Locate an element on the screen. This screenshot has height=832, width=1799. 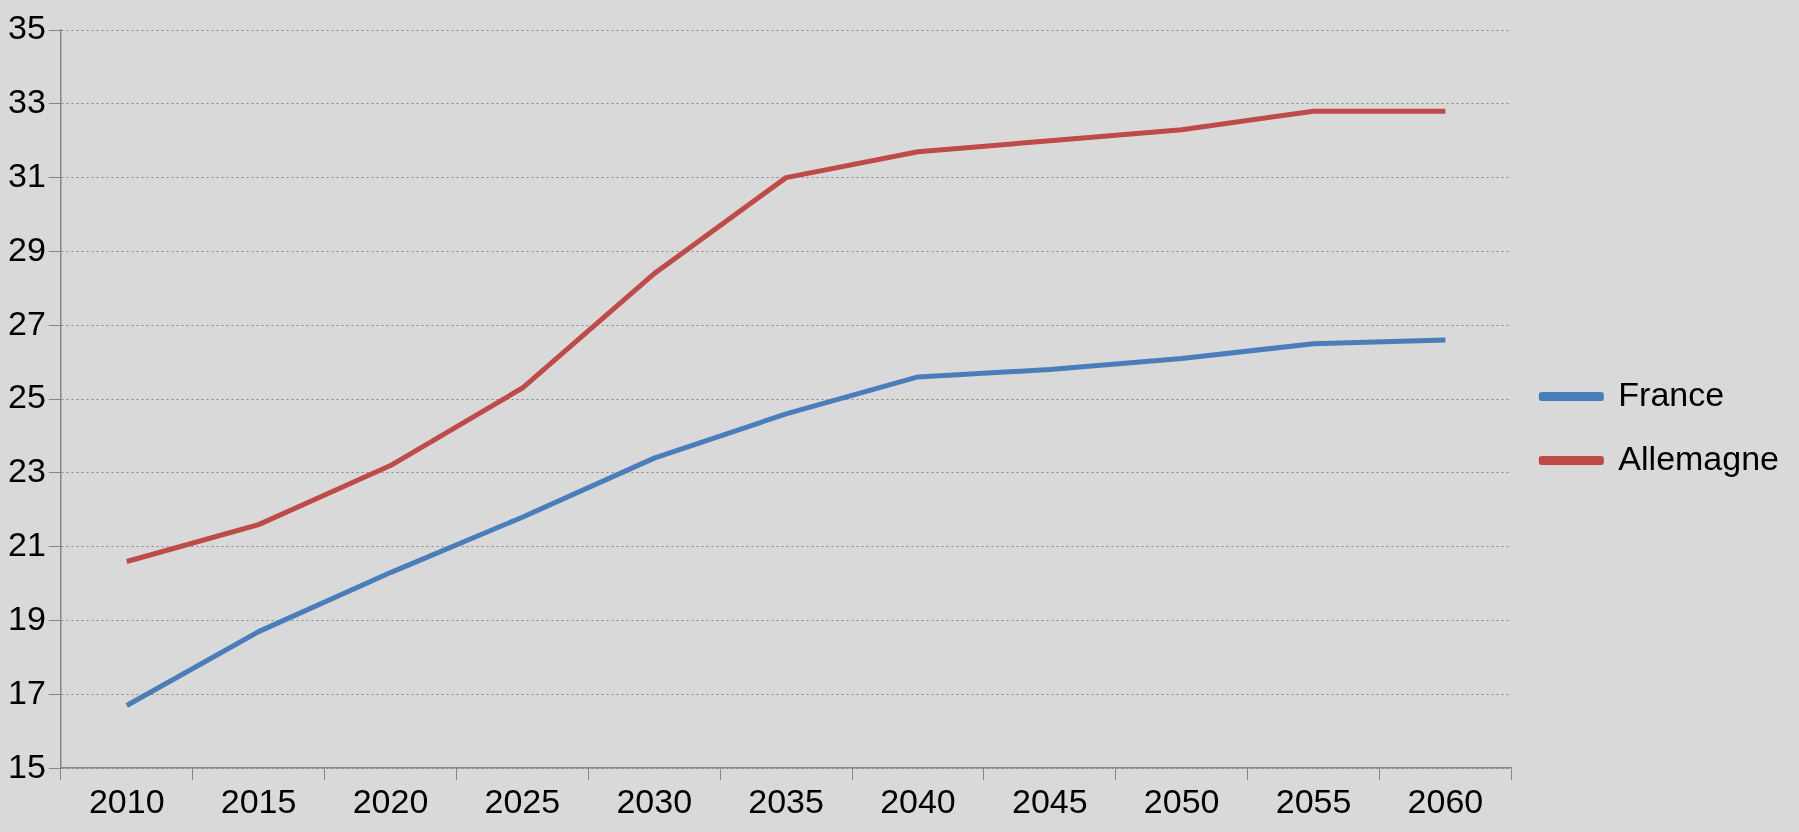
x-tick-label: 2060 is located at coordinates (1445, 800).